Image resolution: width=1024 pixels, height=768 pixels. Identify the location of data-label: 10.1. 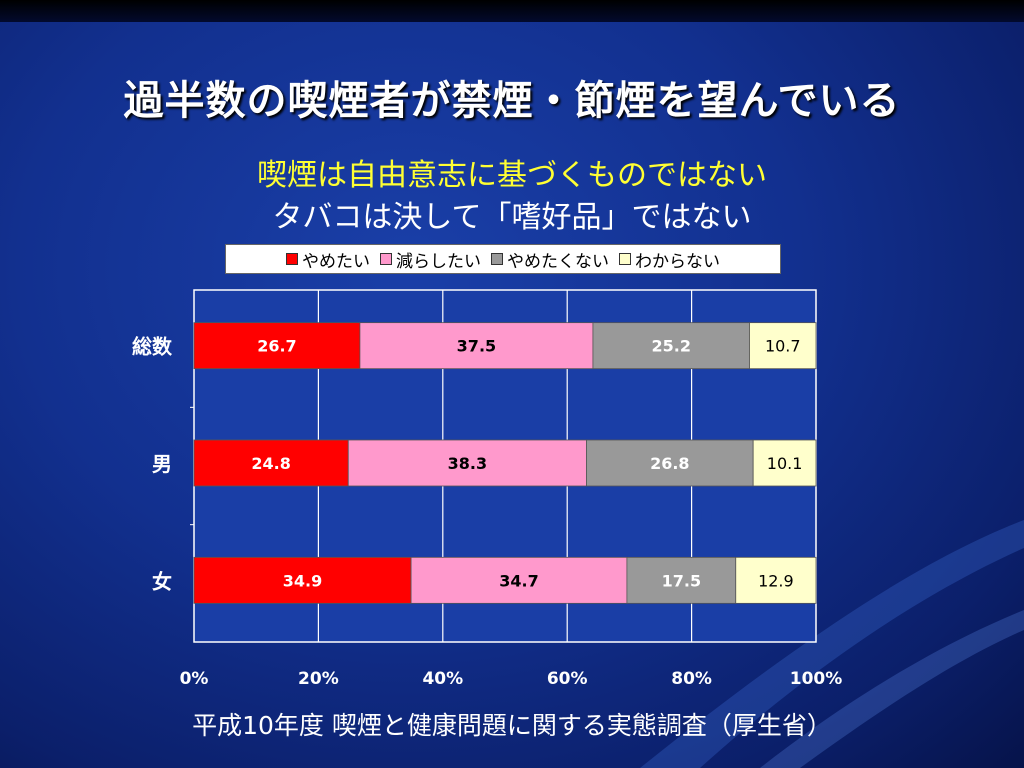
(785, 463).